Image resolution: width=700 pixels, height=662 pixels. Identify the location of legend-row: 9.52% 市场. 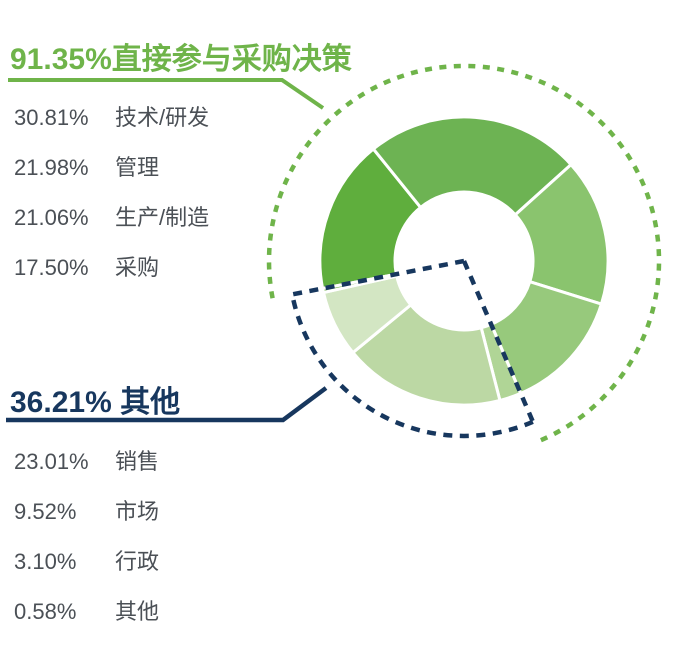
(86, 524).